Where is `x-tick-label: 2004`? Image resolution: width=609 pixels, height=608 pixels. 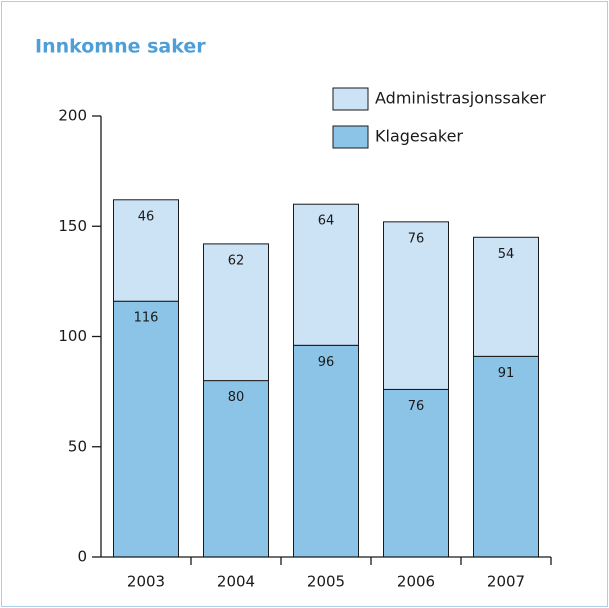
x-tick-label: 2004 is located at coordinates (236, 582).